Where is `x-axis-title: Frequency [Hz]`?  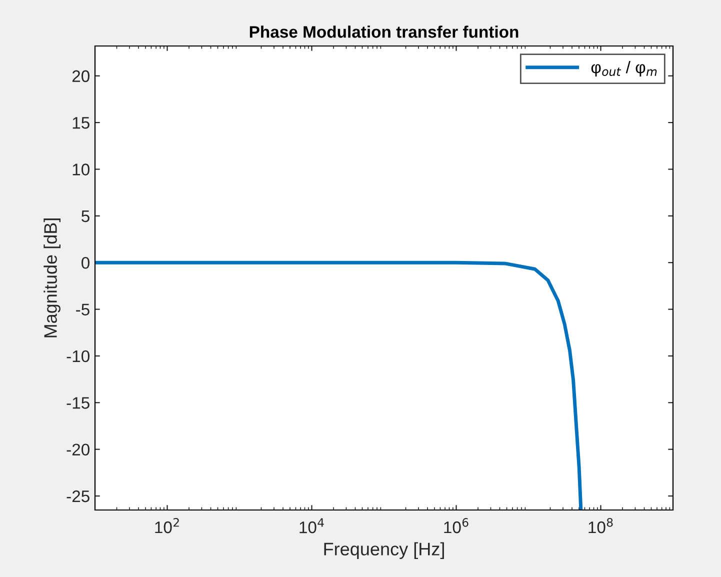
x-axis-title: Frequency [Hz] is located at coordinates (384, 551).